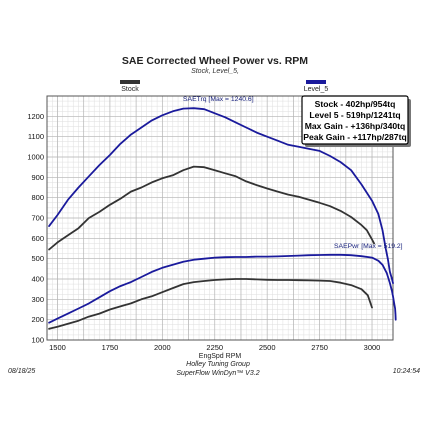 This screenshot has height=430, width=430. Describe the element at coordinates (35, 228) in the screenshot. I see `y-axis-ticks: 100 200 300 400 500 600 700 800 900 1000 1100 1200` at that location.